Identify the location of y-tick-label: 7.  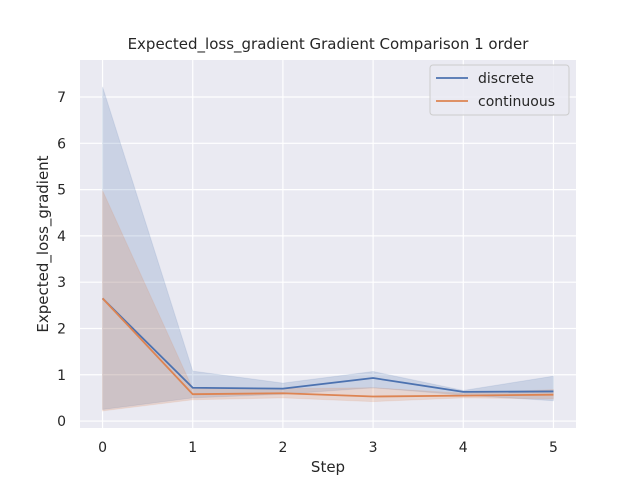
(61, 98).